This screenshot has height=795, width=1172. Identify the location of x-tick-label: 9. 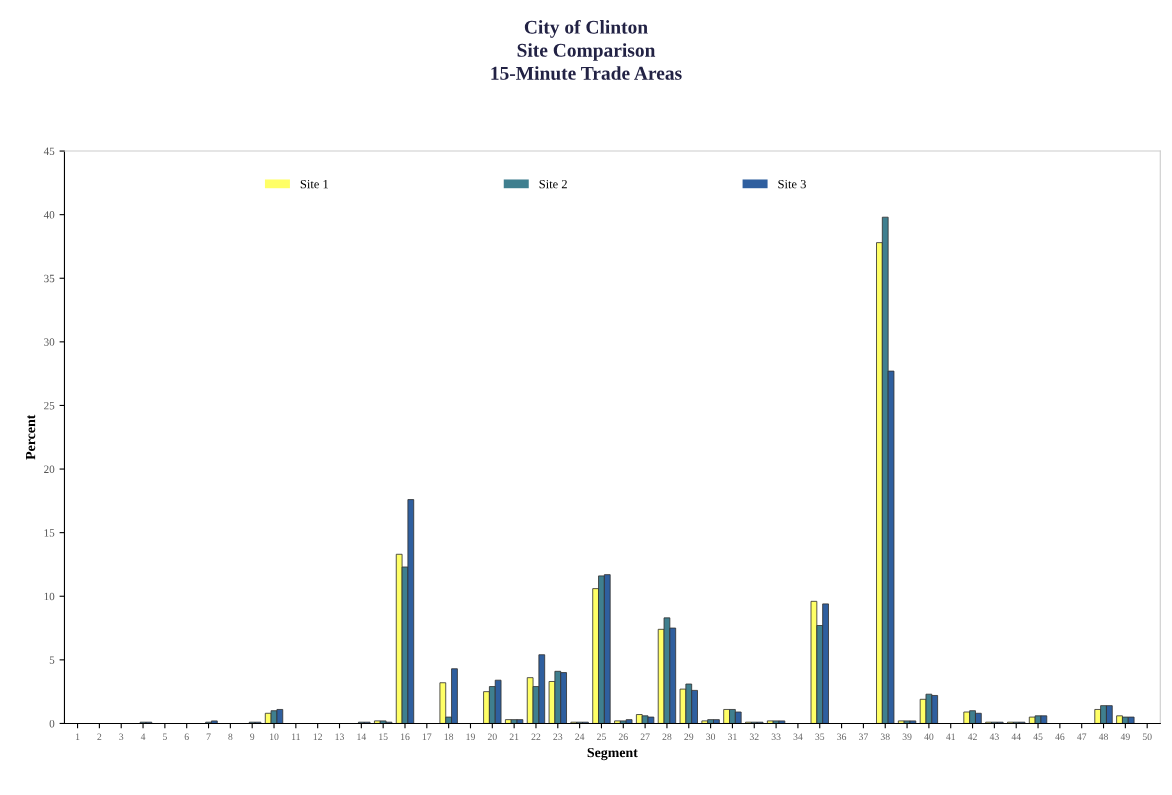
(252, 737).